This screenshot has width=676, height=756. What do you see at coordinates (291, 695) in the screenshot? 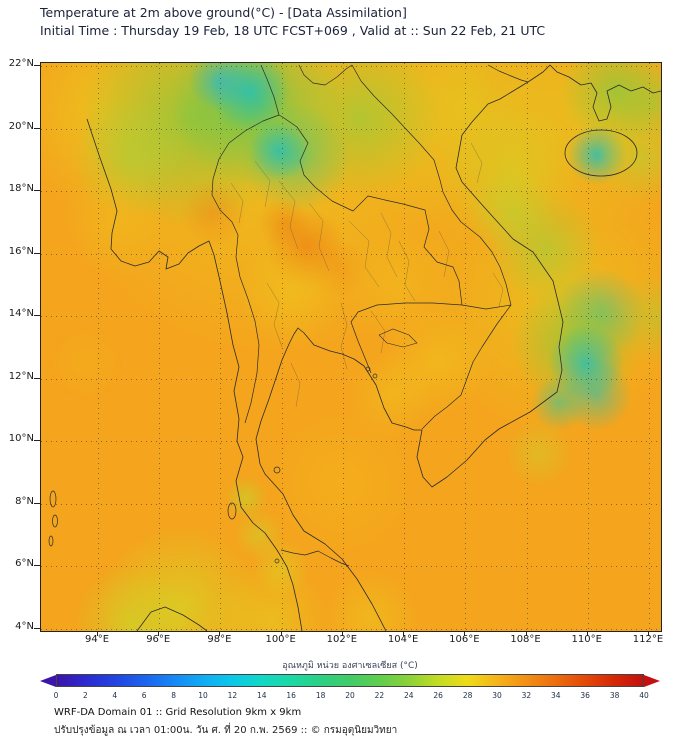
I see `colorbar-tick-label: 16` at bounding box center [291, 695].